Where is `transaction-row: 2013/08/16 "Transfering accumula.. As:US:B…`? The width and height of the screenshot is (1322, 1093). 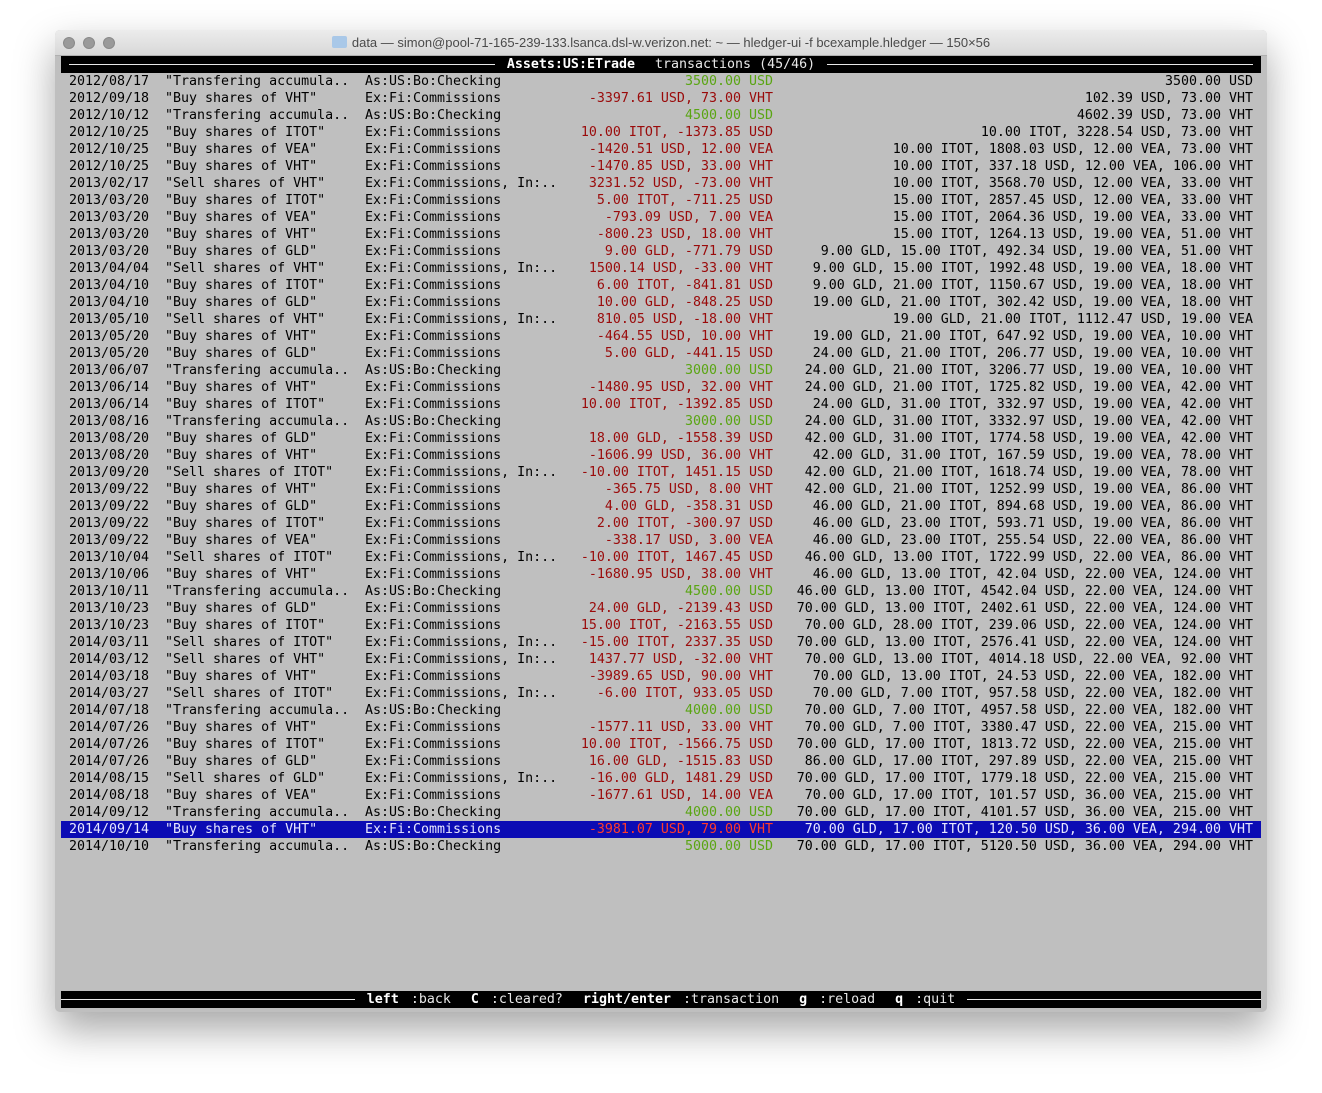 transaction-row: 2013/08/16 "Transfering accumula.. As:US:B… is located at coordinates (661, 421).